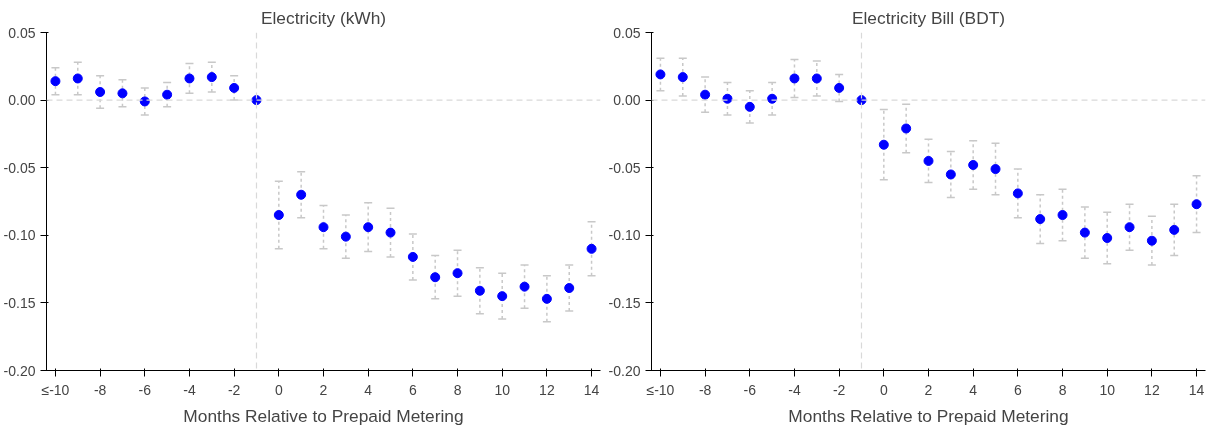 The width and height of the screenshot is (1222, 433). What do you see at coordinates (928, 17) in the screenshot?
I see `chart-title: Electricity Bill (BDT)` at bounding box center [928, 17].